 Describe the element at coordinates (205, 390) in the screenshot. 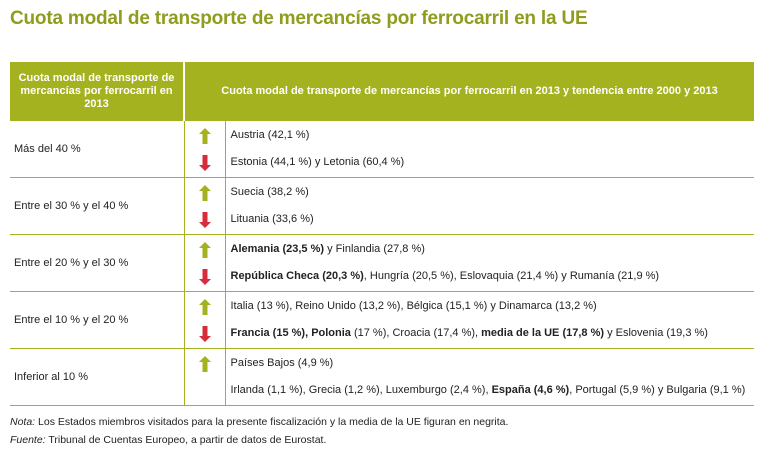

I see `trend-empty` at that location.